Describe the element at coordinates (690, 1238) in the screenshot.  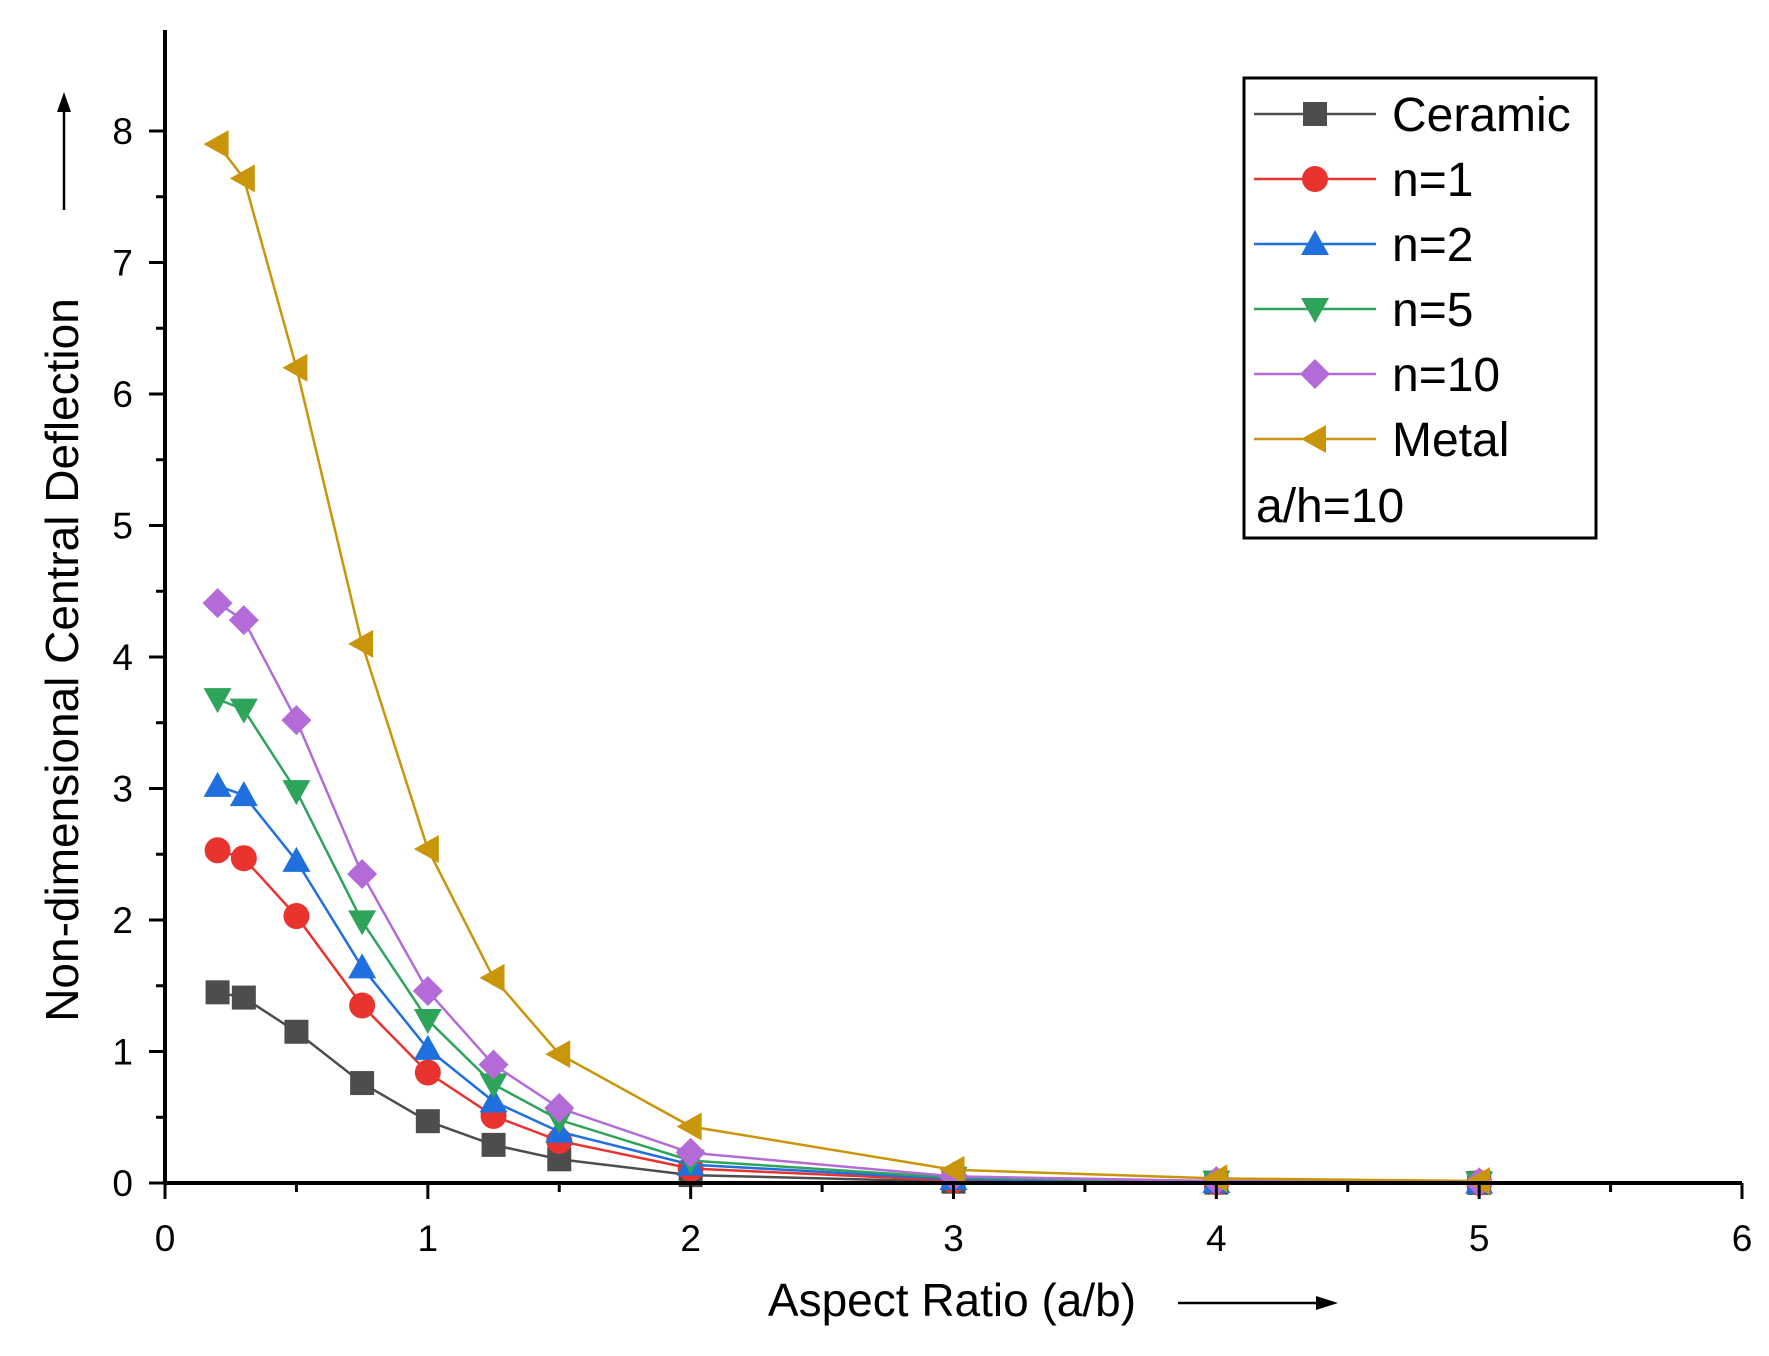
I see `x-tick-label: 2` at that location.